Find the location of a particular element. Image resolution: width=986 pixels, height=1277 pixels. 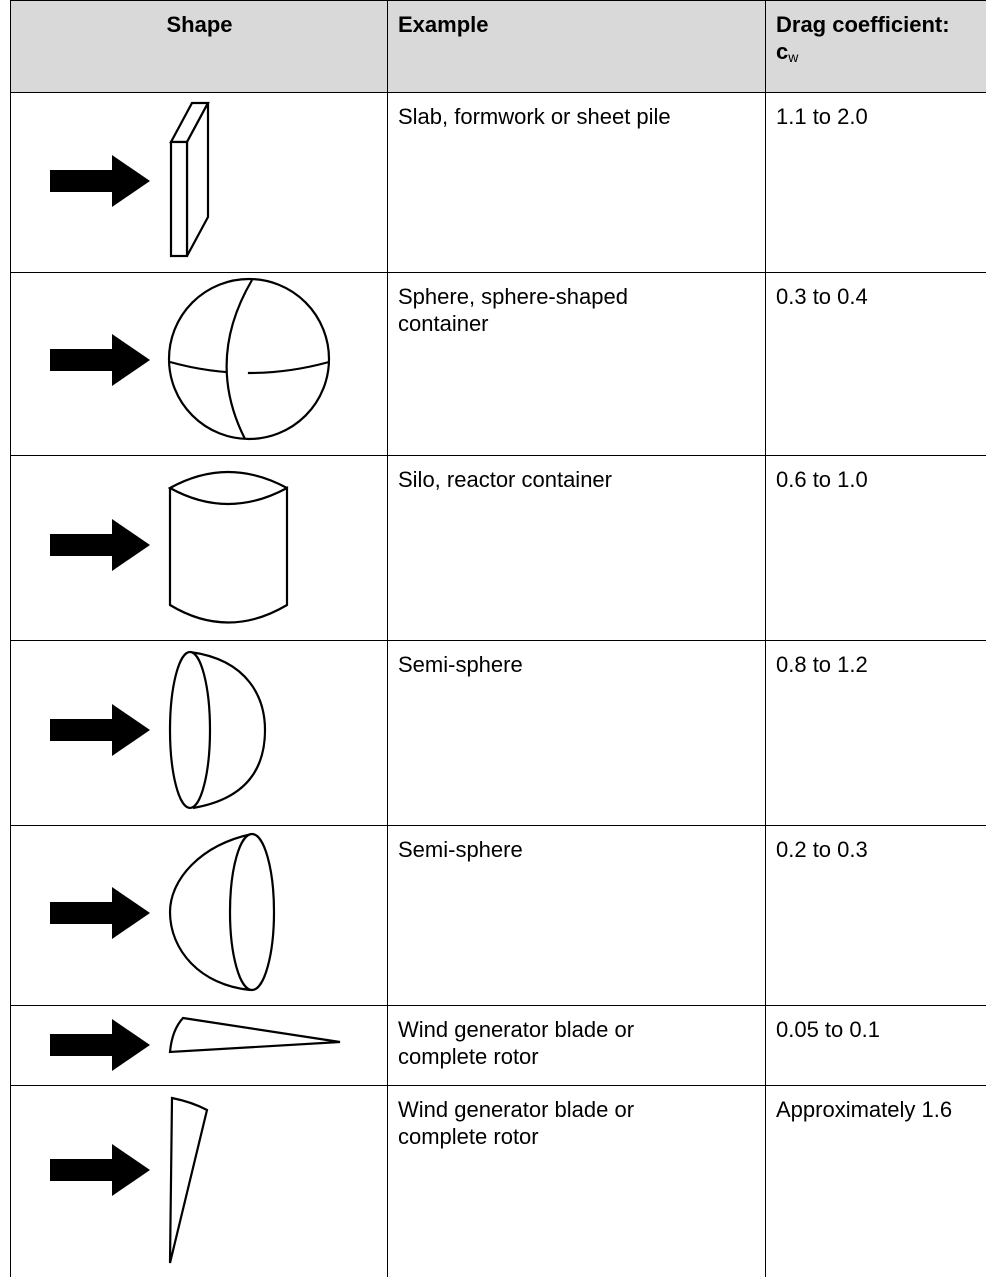

header-text: Drag coefficient: is located at coordinates (863, 24).